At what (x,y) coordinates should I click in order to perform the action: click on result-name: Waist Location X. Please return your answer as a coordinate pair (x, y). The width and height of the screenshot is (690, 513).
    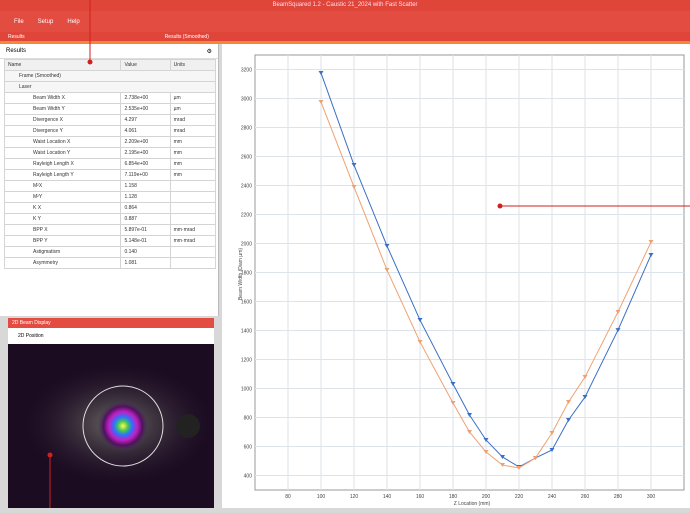
    Looking at the image, I should click on (62, 142).